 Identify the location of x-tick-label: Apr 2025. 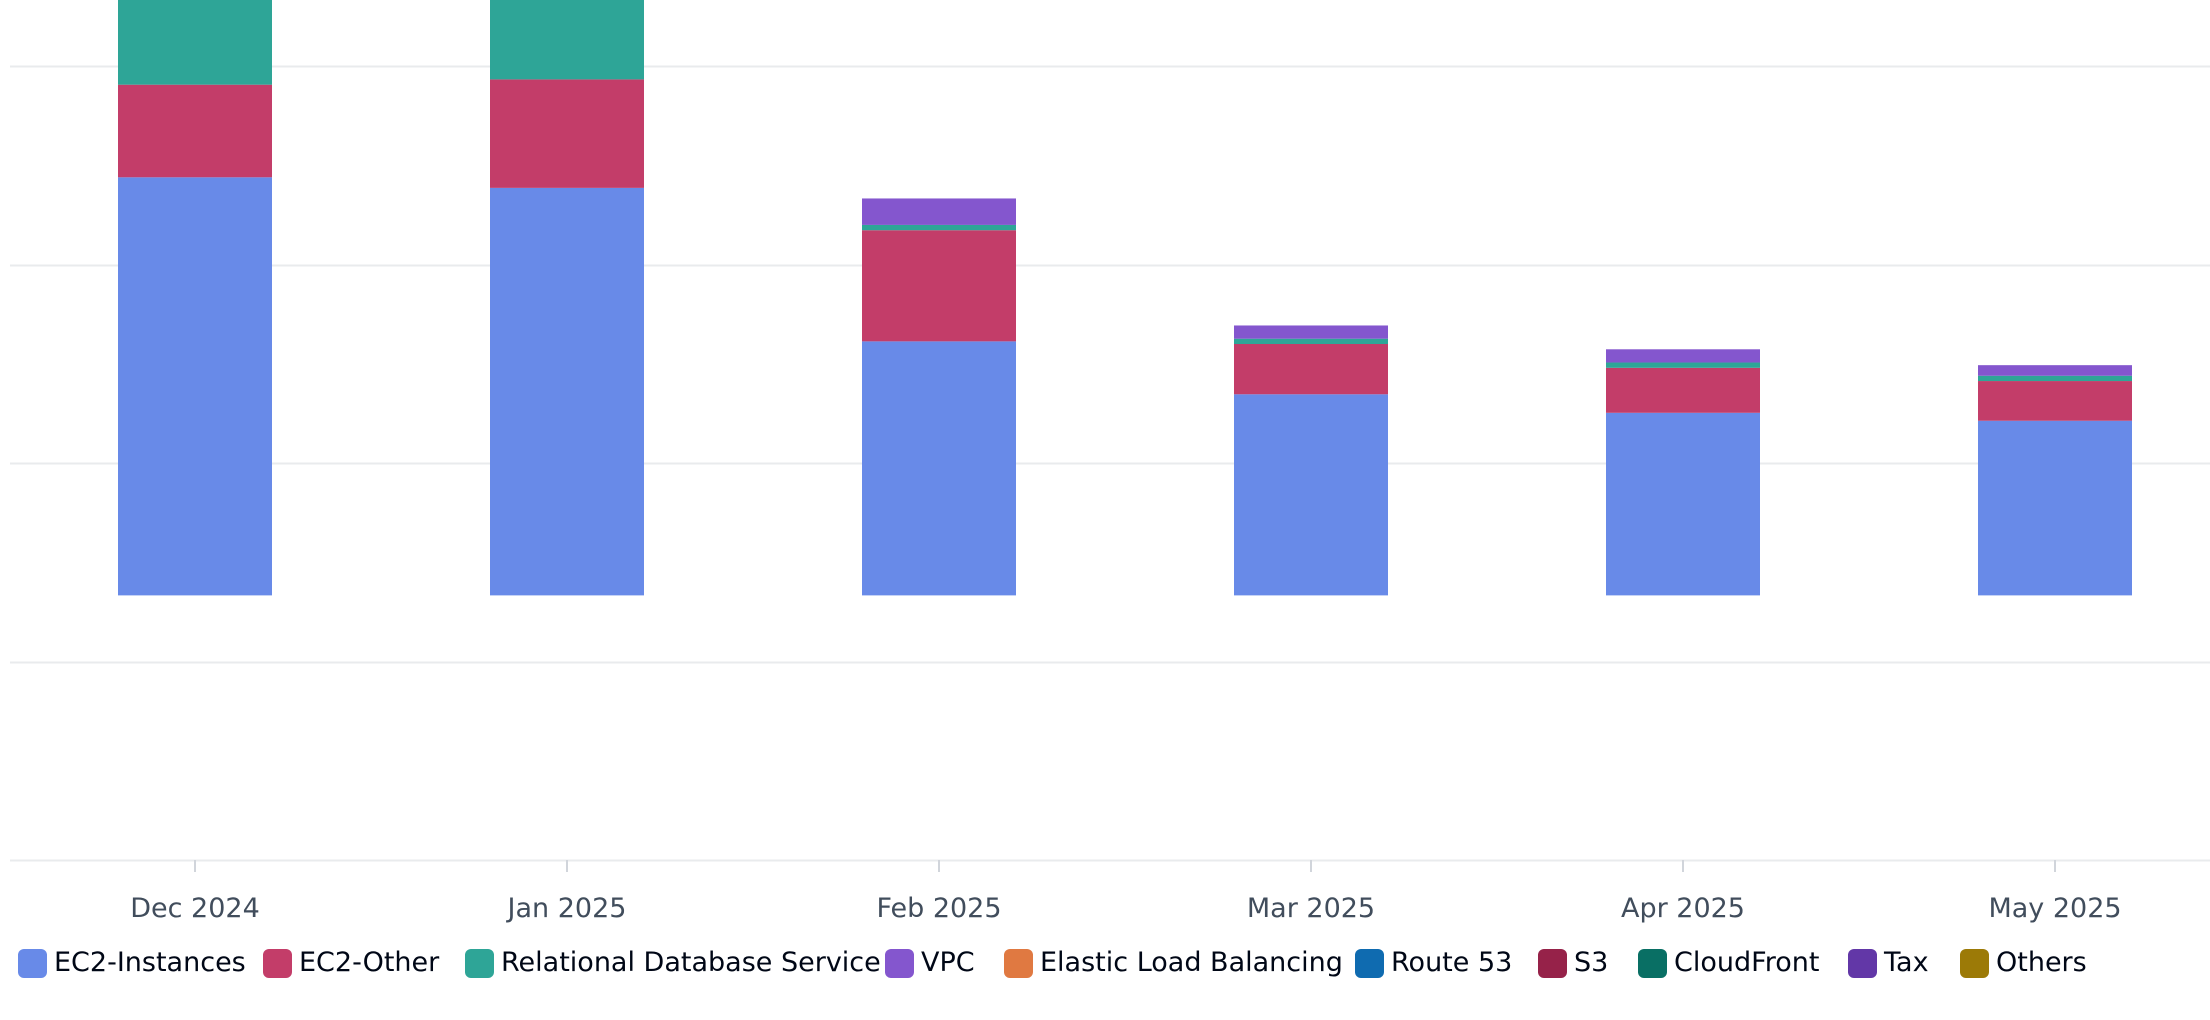
(1683, 908).